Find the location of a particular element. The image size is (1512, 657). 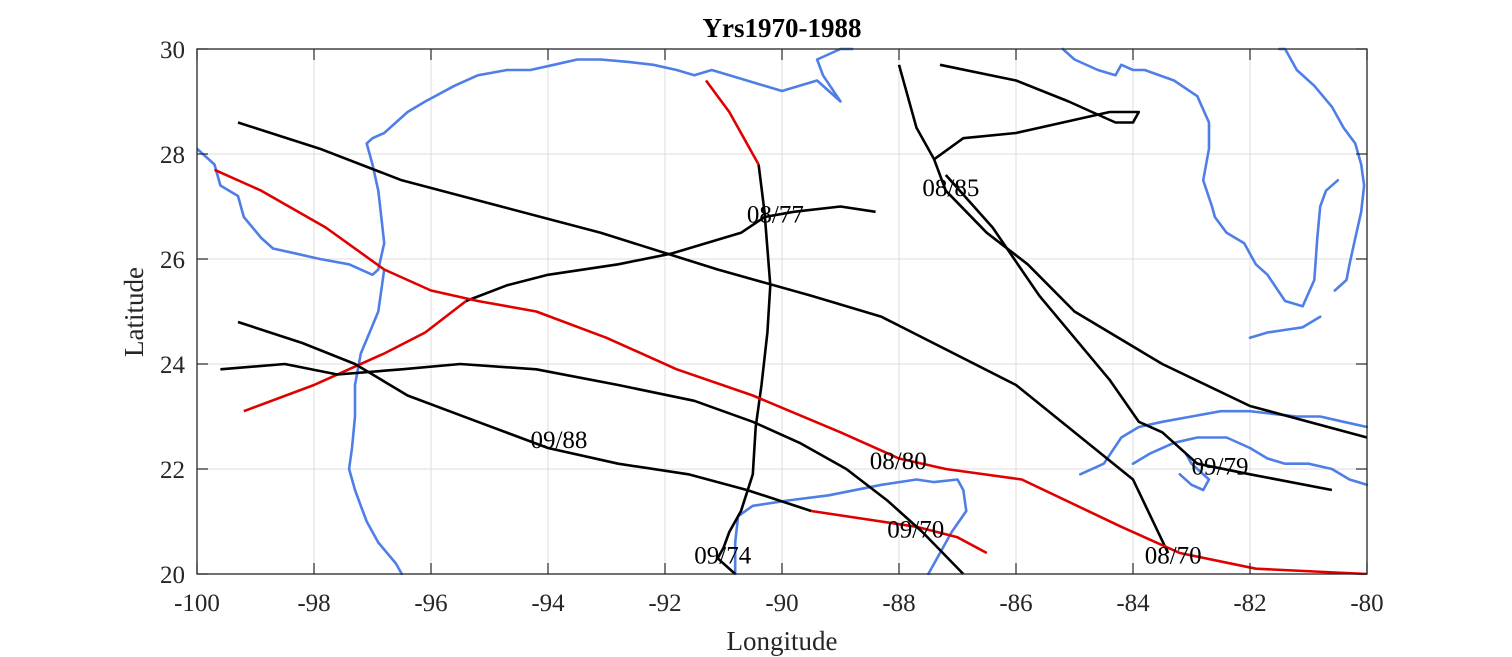

coastline-florida-keys is located at coordinates (1285, 327).